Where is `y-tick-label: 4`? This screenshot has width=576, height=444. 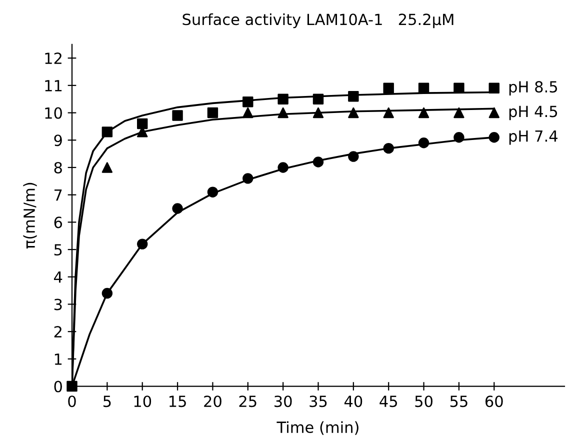
y-tick-label: 4 is located at coordinates (58, 277).